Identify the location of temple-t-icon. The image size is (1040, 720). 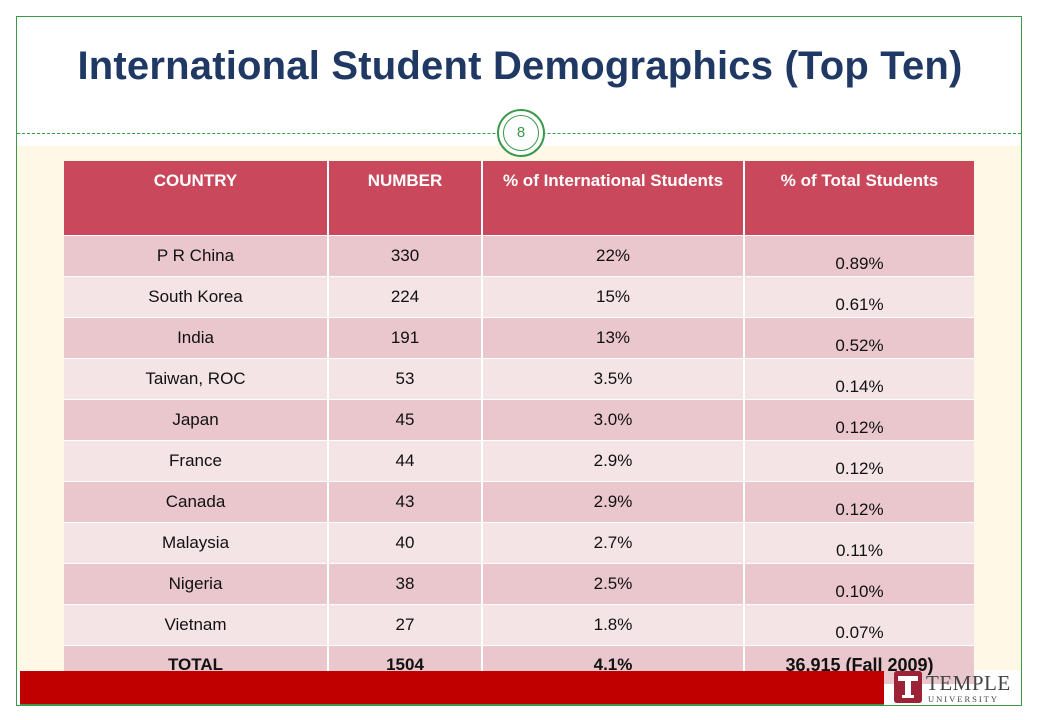
(908, 687).